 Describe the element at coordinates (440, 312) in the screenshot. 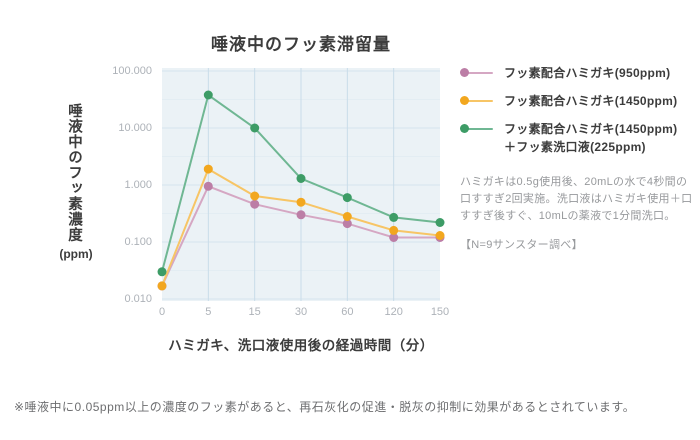

I see `x-tick-label: 150` at that location.